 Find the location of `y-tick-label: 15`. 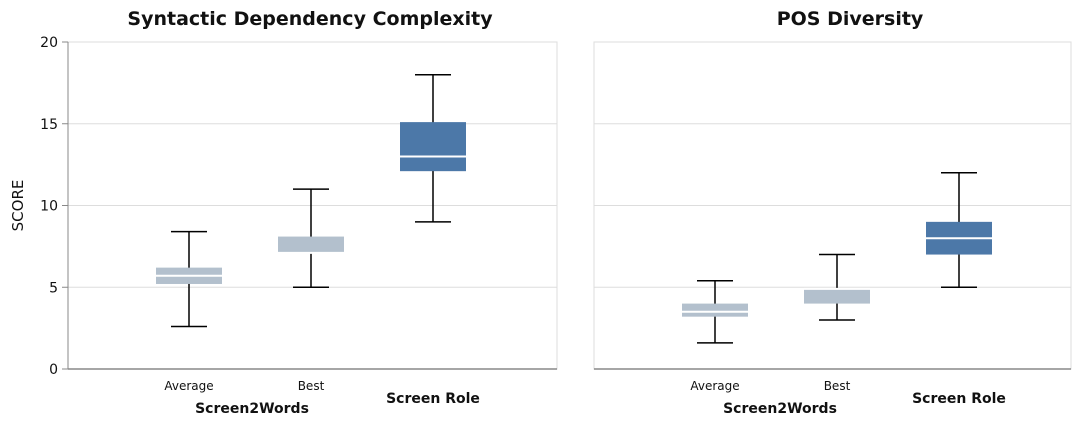

y-tick-label: 15 is located at coordinates (49, 125).